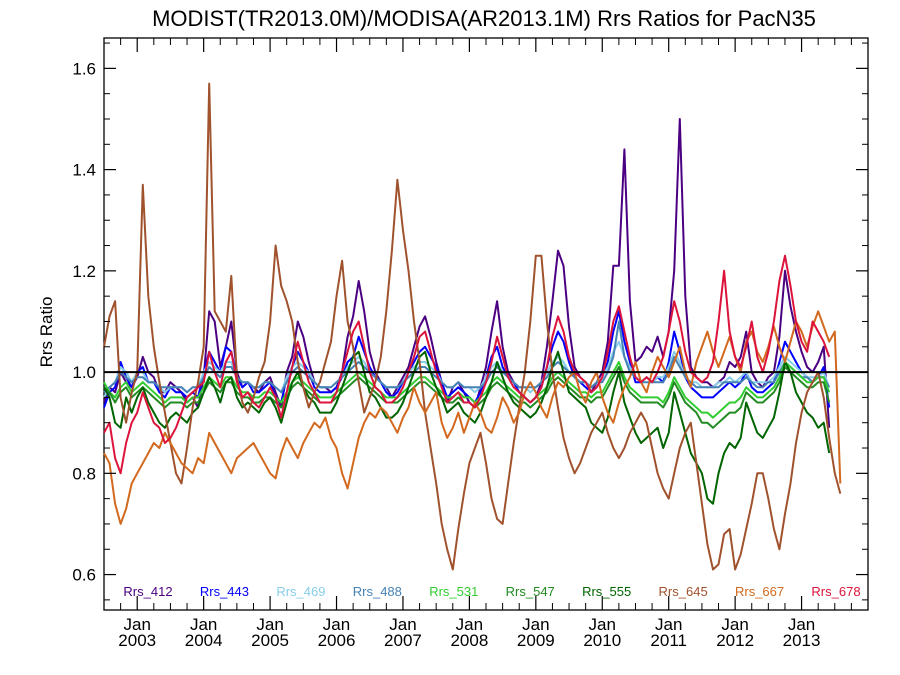 This screenshot has height=675, width=900. I want to click on x-tick-label-year: 2005, so click(270, 640).